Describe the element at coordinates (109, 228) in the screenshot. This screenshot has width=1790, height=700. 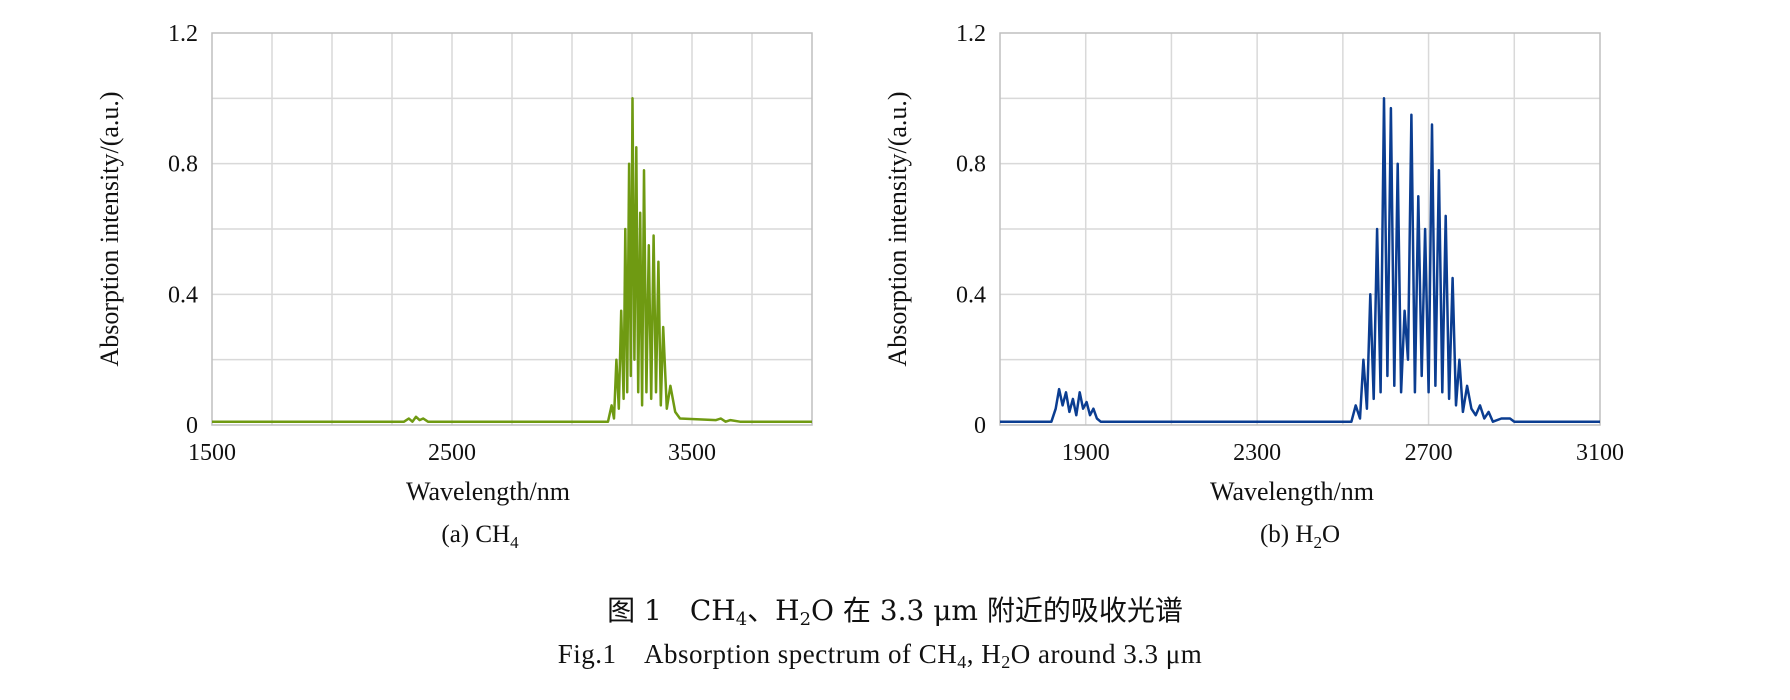
I see `chart-a-y-axis-label: Absorption intensity/(a.u.)` at that location.